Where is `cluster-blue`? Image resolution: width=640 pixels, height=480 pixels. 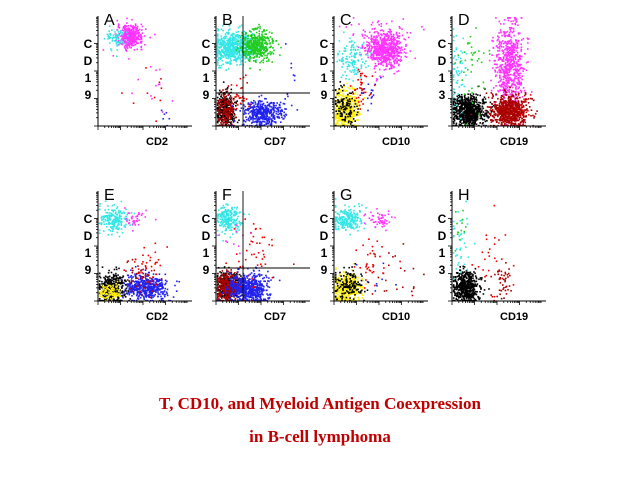
cluster-blue is located at coordinates (262, 110).